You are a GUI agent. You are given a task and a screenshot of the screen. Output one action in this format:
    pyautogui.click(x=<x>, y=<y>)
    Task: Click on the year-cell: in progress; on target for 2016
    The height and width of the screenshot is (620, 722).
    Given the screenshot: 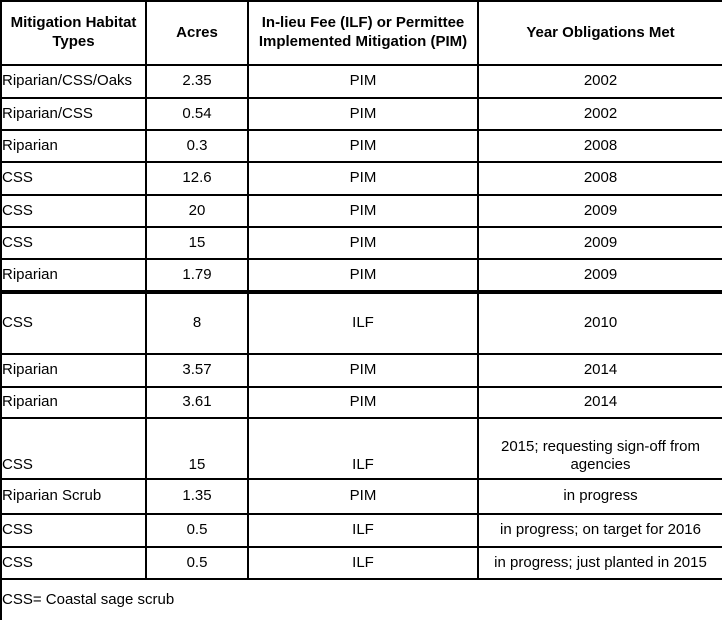 What is the action you would take?
    pyautogui.click(x=599, y=530)
    